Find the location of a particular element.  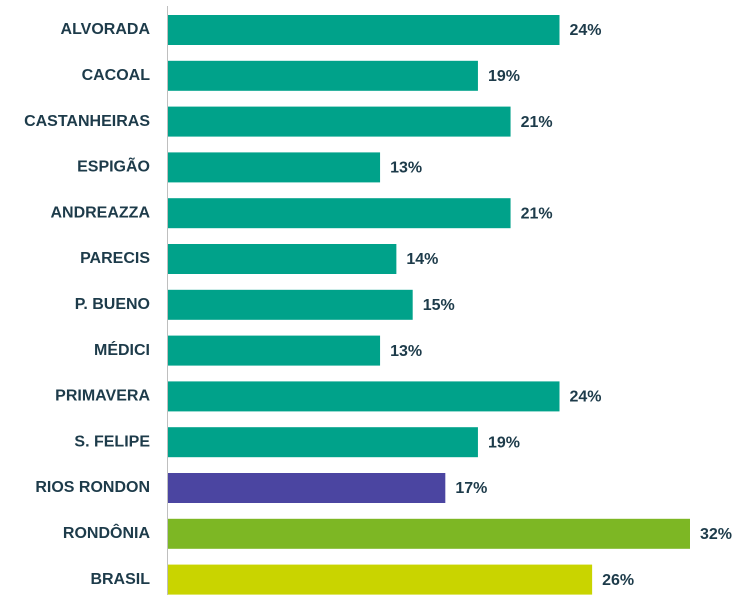

category-label: PARECIS is located at coordinates (115, 258).